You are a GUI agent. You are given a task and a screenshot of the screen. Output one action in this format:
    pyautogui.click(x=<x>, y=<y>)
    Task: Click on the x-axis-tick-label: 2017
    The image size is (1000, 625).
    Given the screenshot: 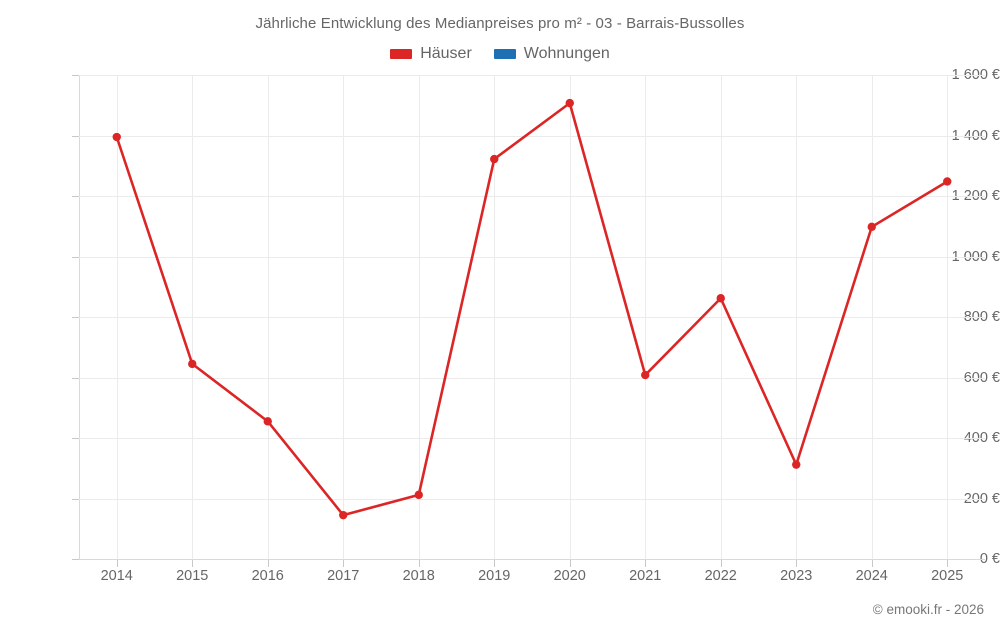 What is the action you would take?
    pyautogui.click(x=343, y=576)
    